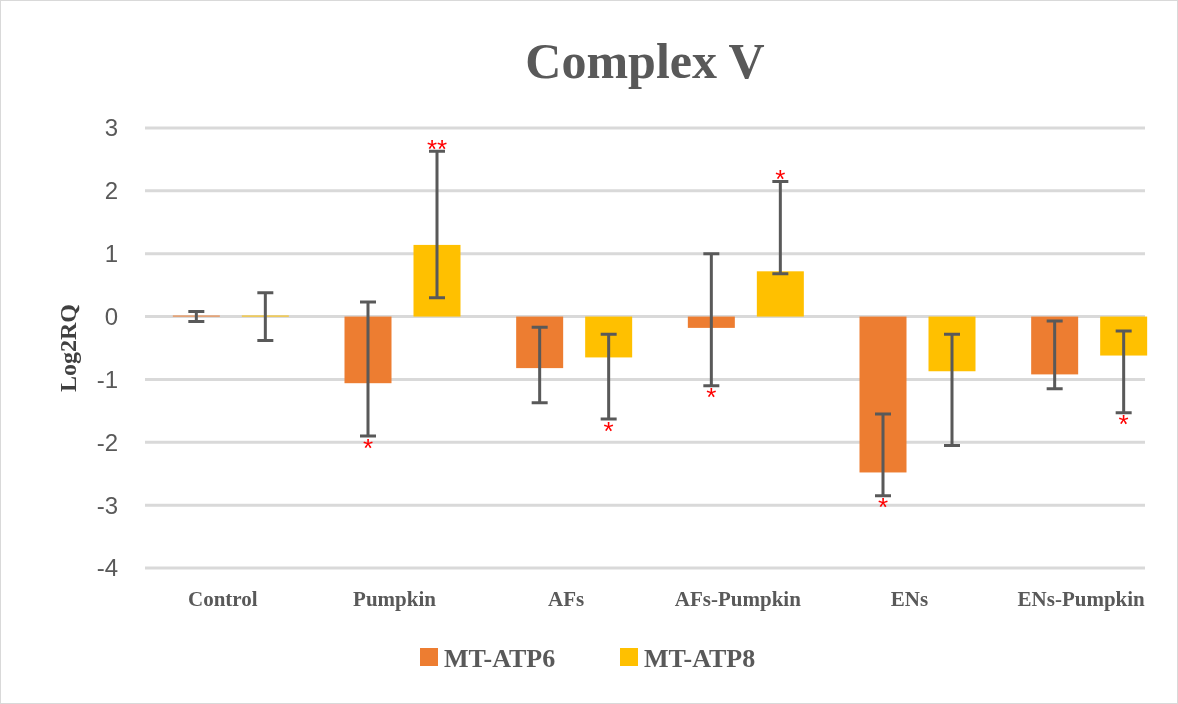 Image resolution: width=1178 pixels, height=704 pixels. What do you see at coordinates (645, 61) in the screenshot?
I see `chart-title: Complex V` at bounding box center [645, 61].